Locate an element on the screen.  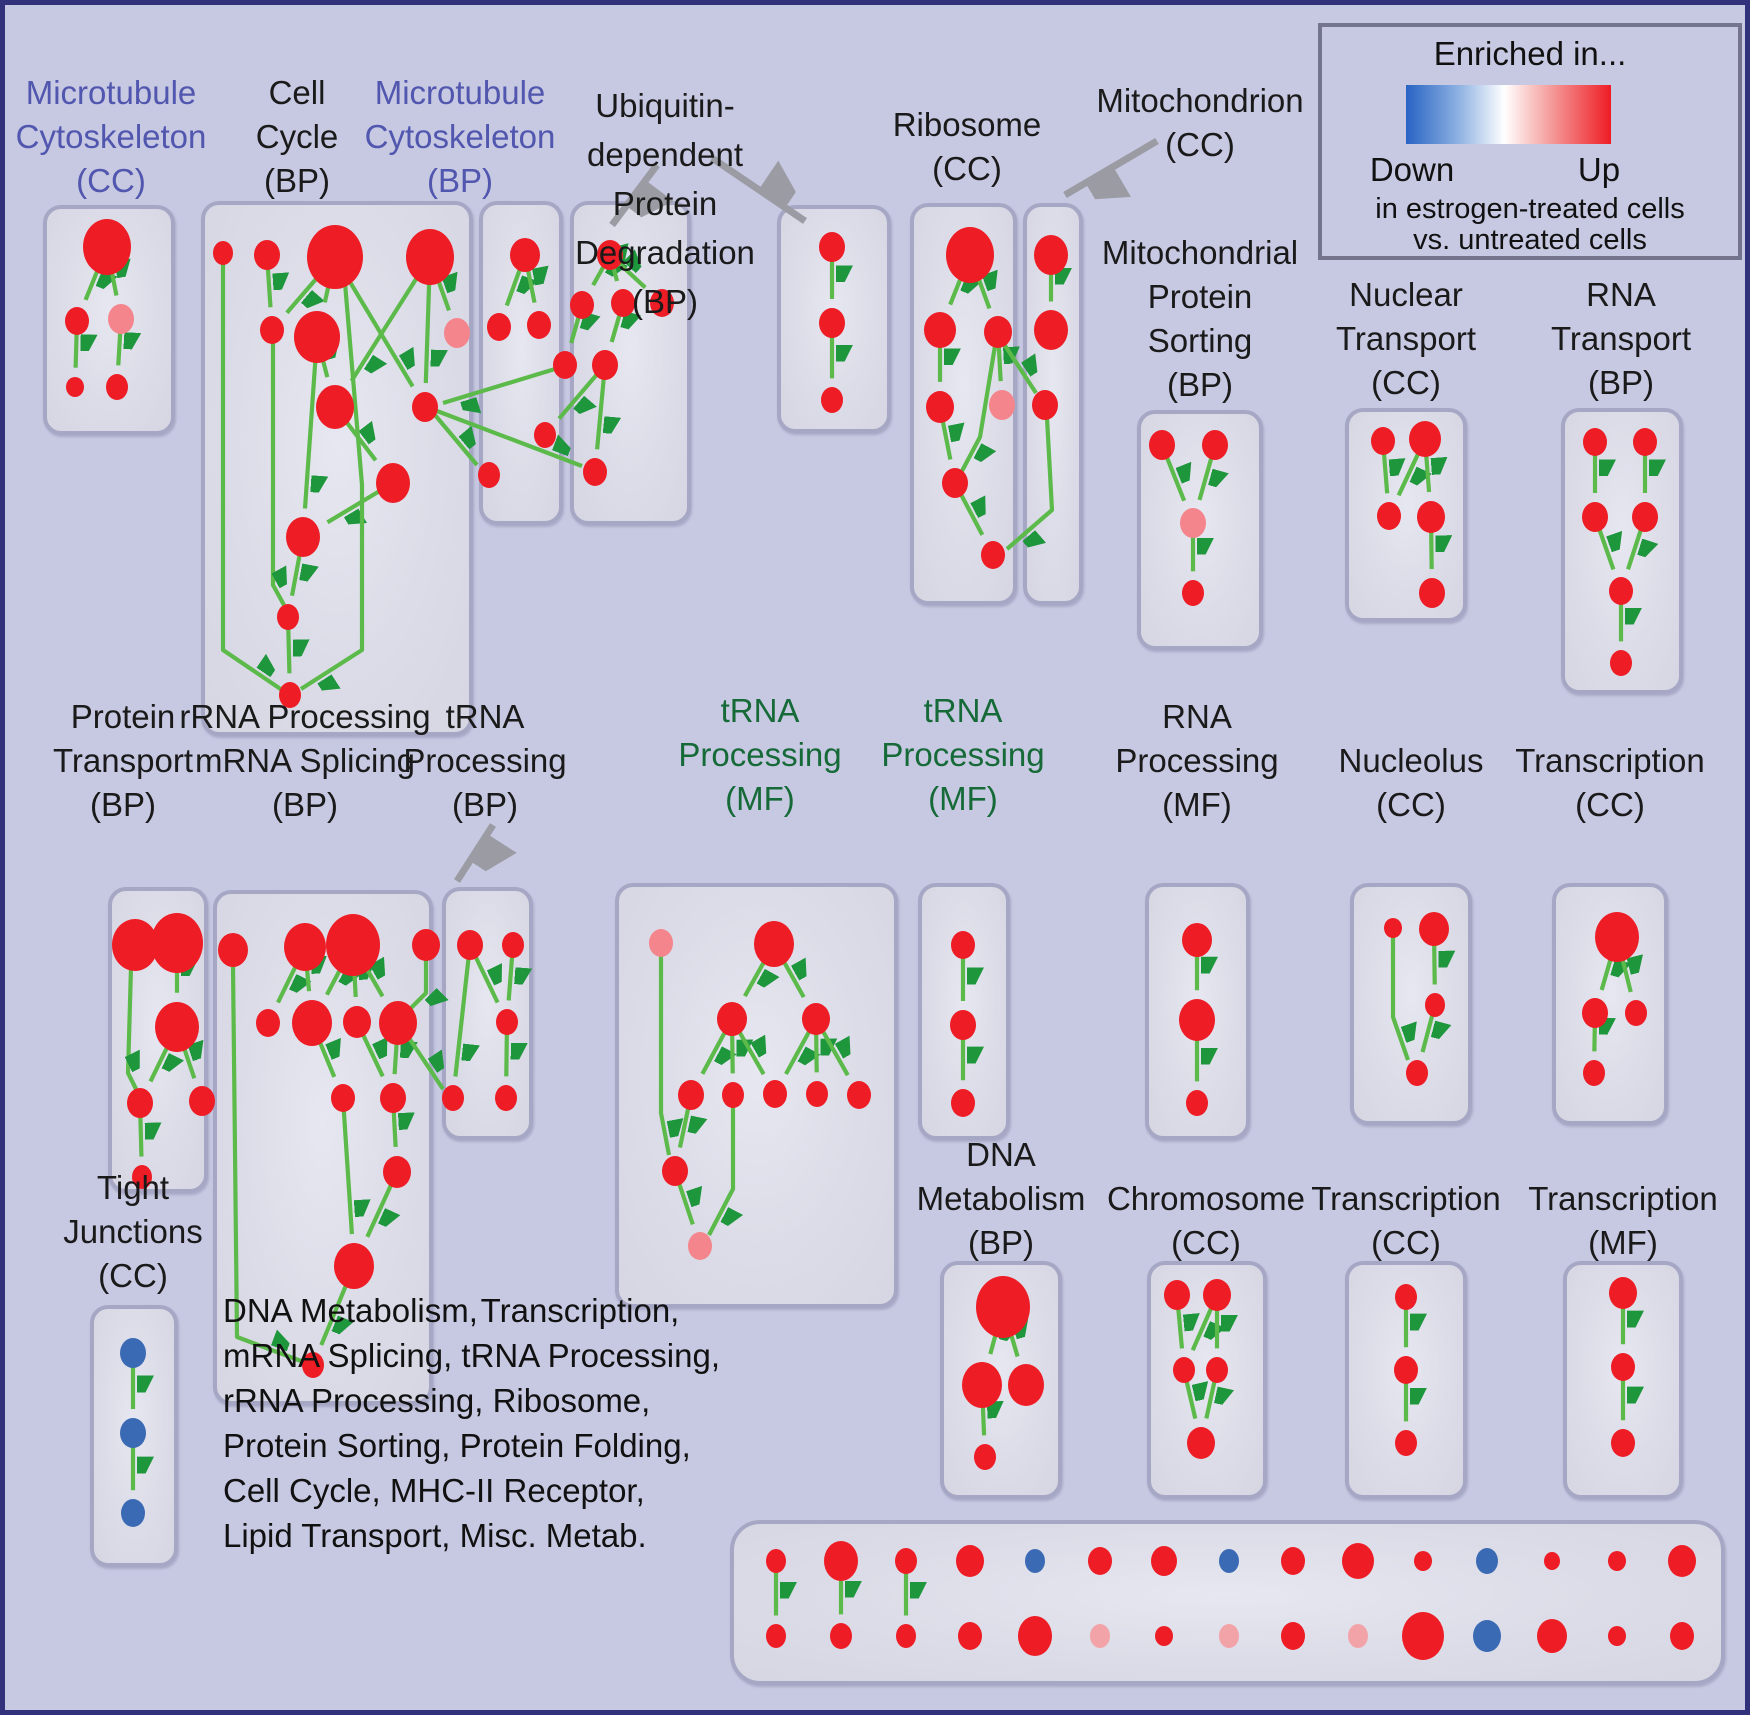
group-label-trna-processing-mf-large: tRNA Processing (MF) is located at coordinates (759, 755).